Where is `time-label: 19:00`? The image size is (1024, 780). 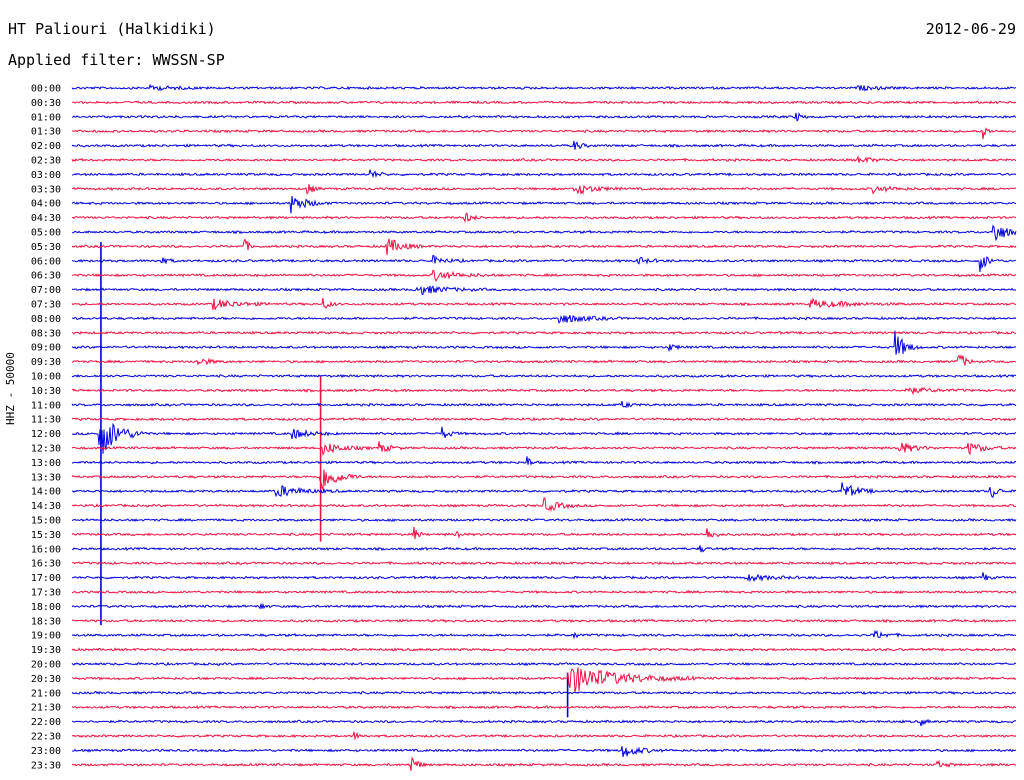
time-label: 19:00 is located at coordinates (46, 636).